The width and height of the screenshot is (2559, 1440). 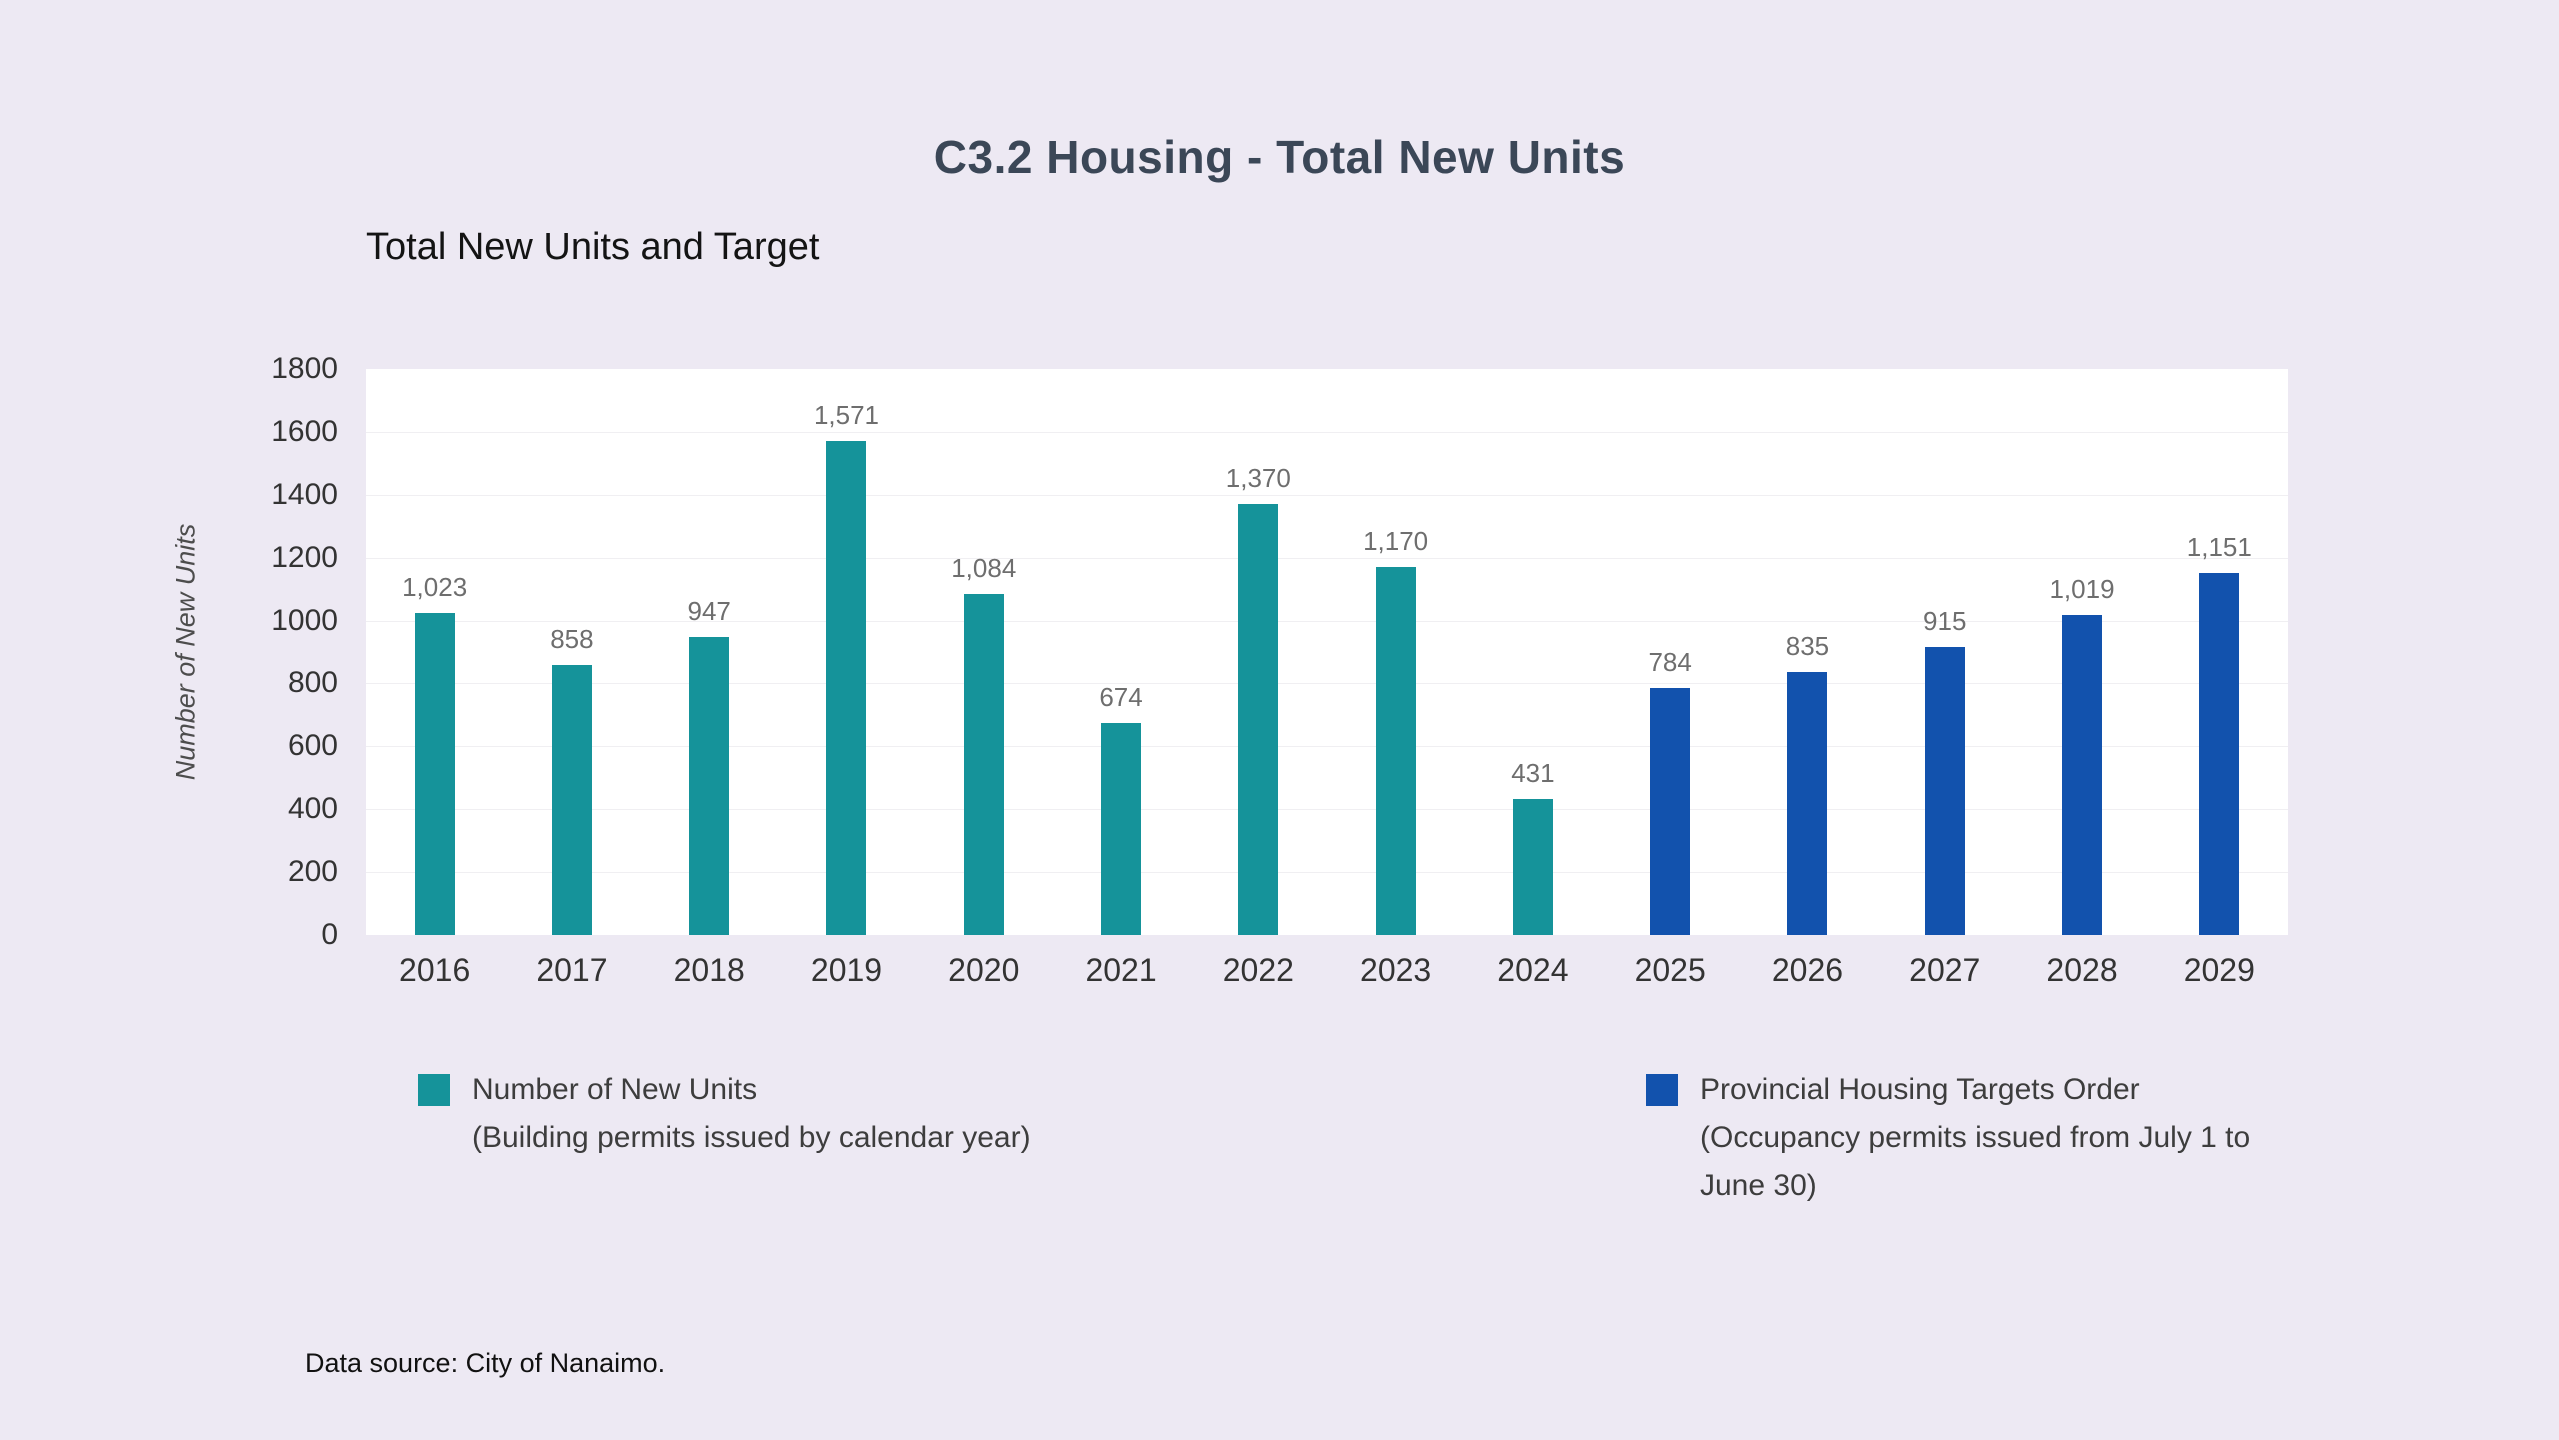 I want to click on bar-2018, so click(x=709, y=786).